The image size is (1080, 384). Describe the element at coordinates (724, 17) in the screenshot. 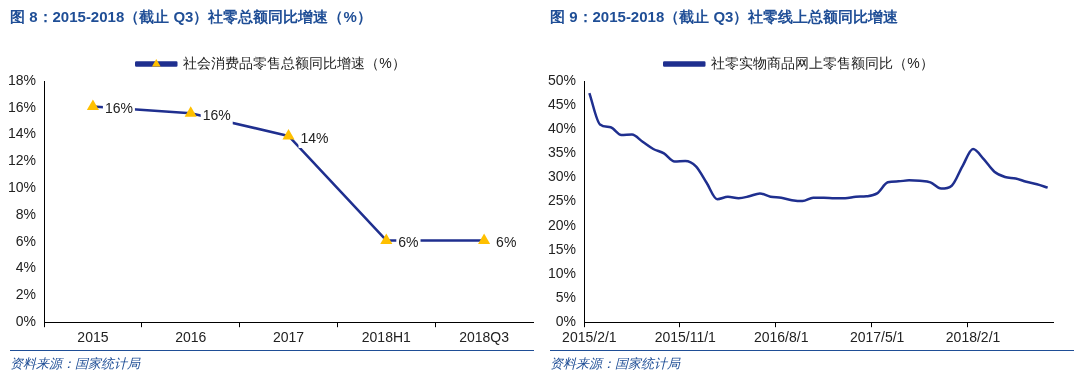

I see `chart-title: 图 9：2015-2018（截止 Q3）社零线上总额同比增速` at that location.